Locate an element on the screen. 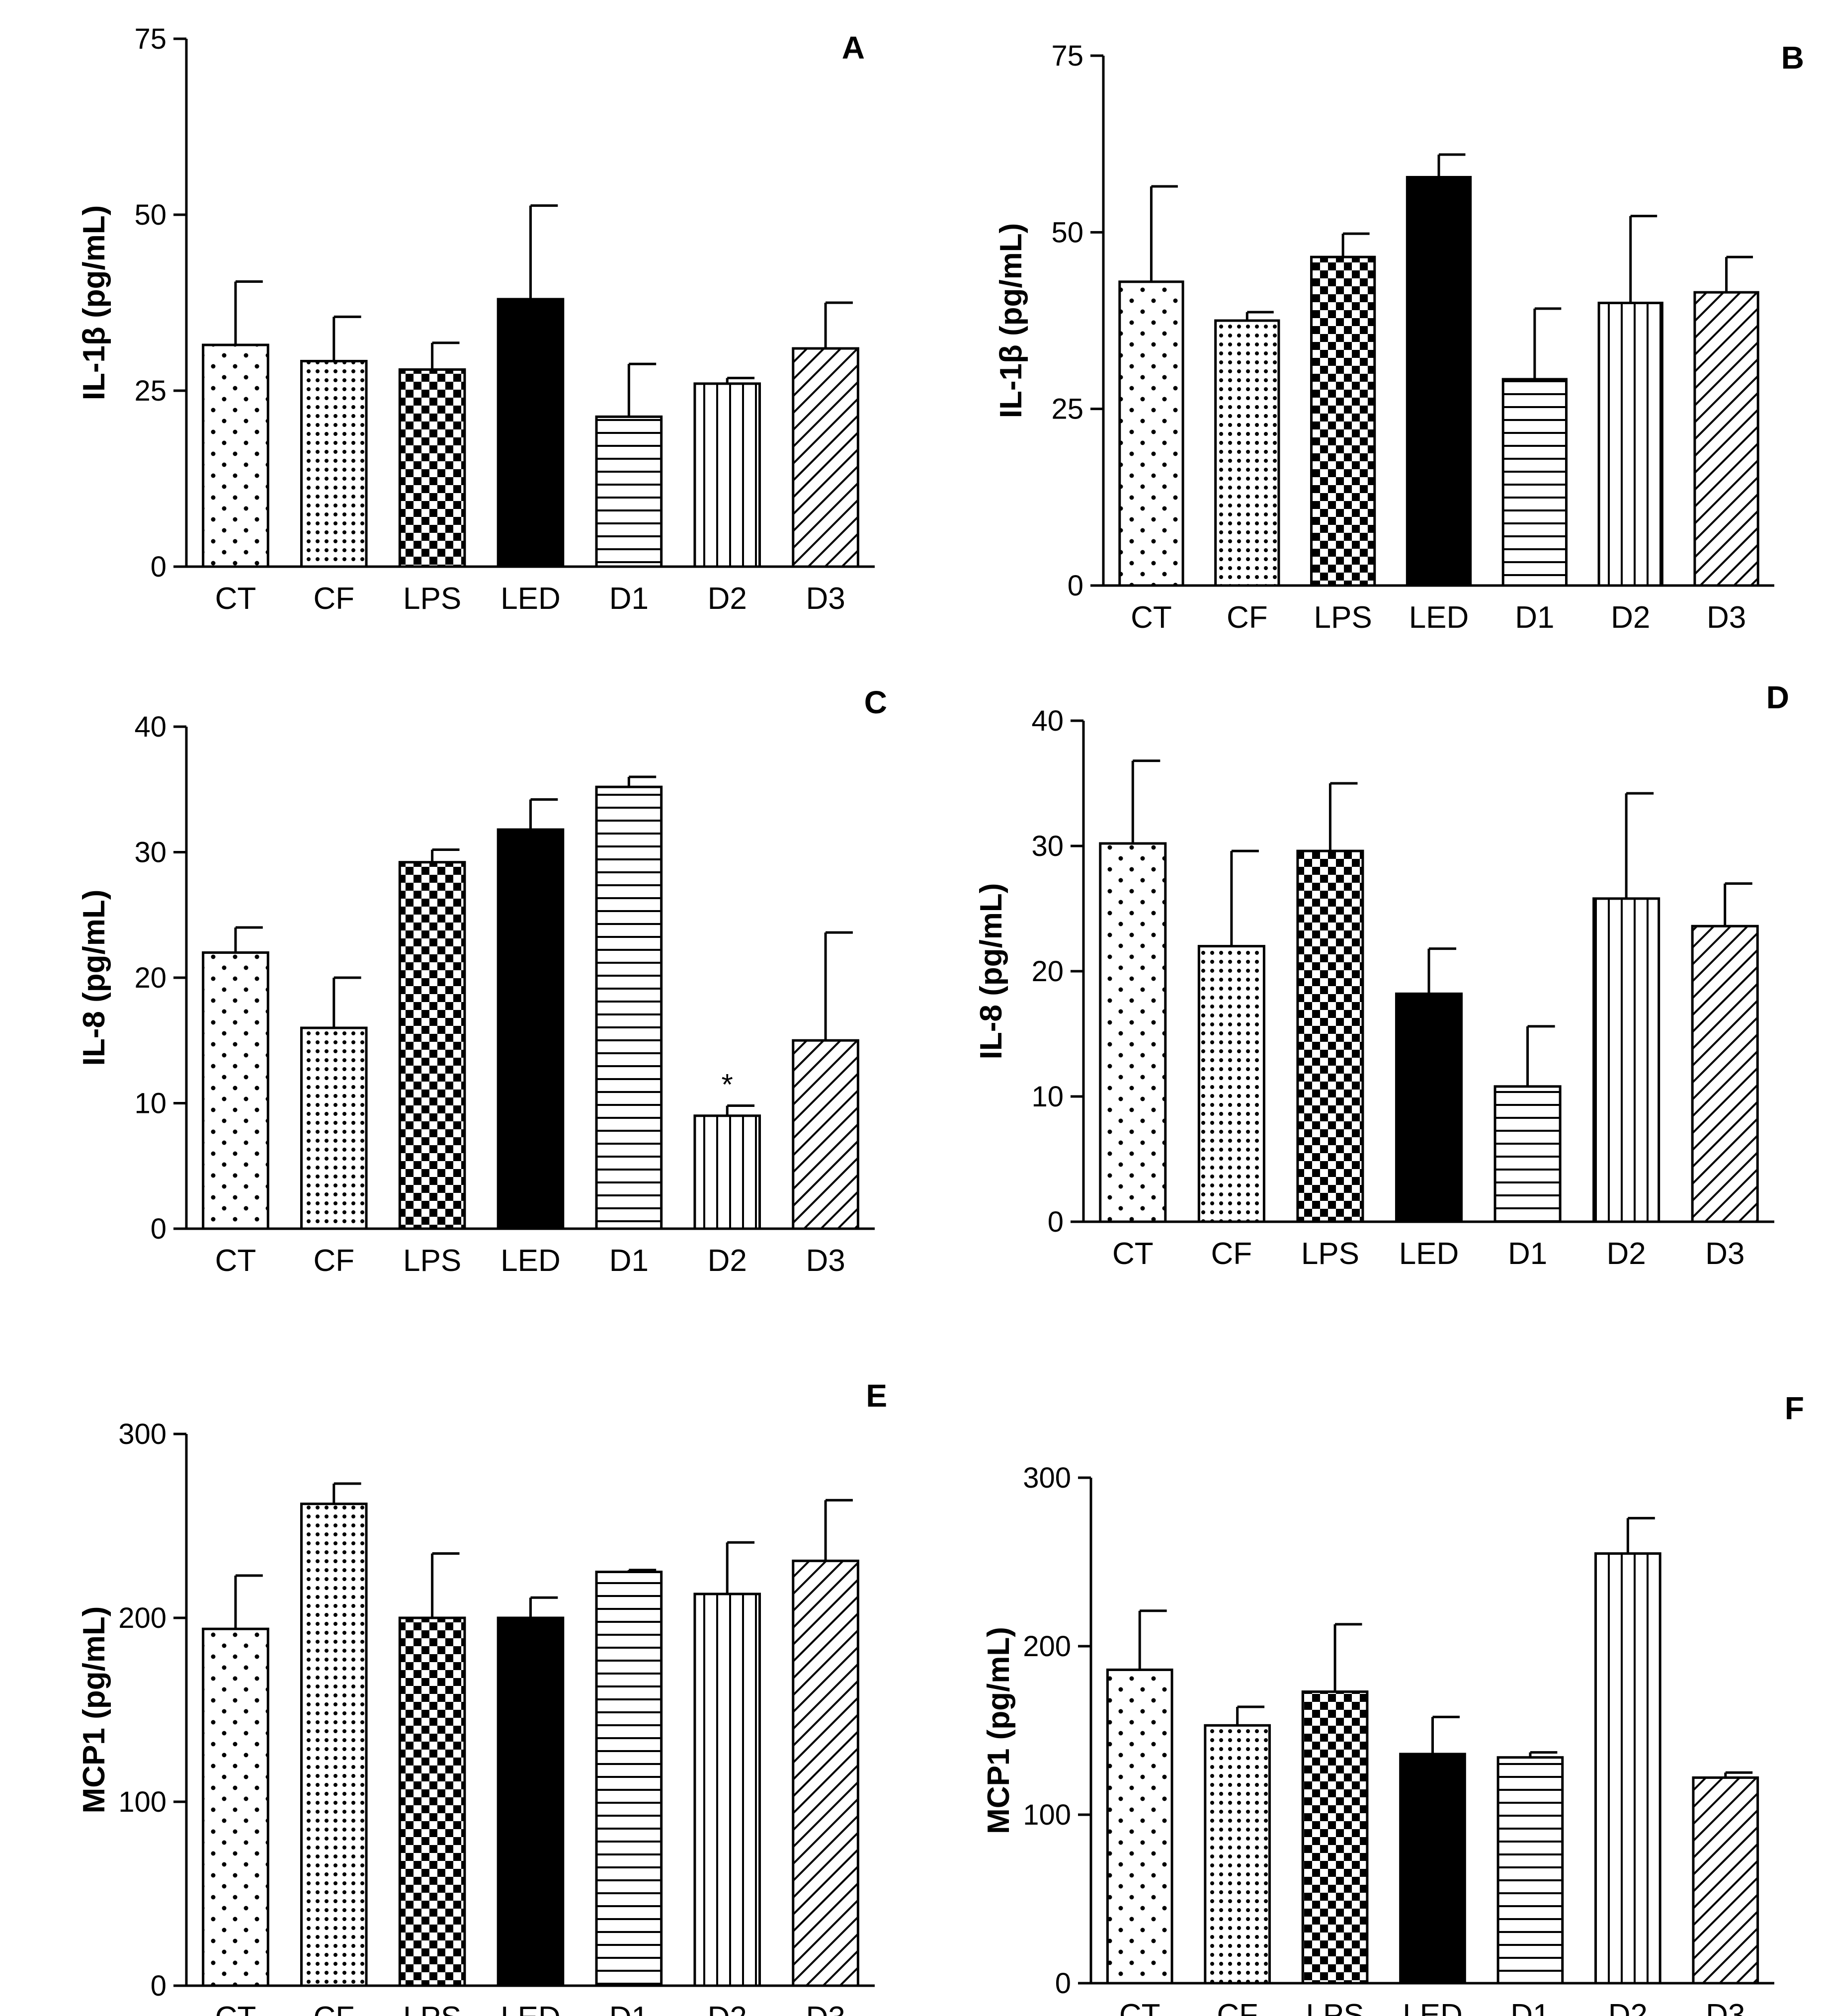  significance-marker: * is located at coordinates (727, 1084).